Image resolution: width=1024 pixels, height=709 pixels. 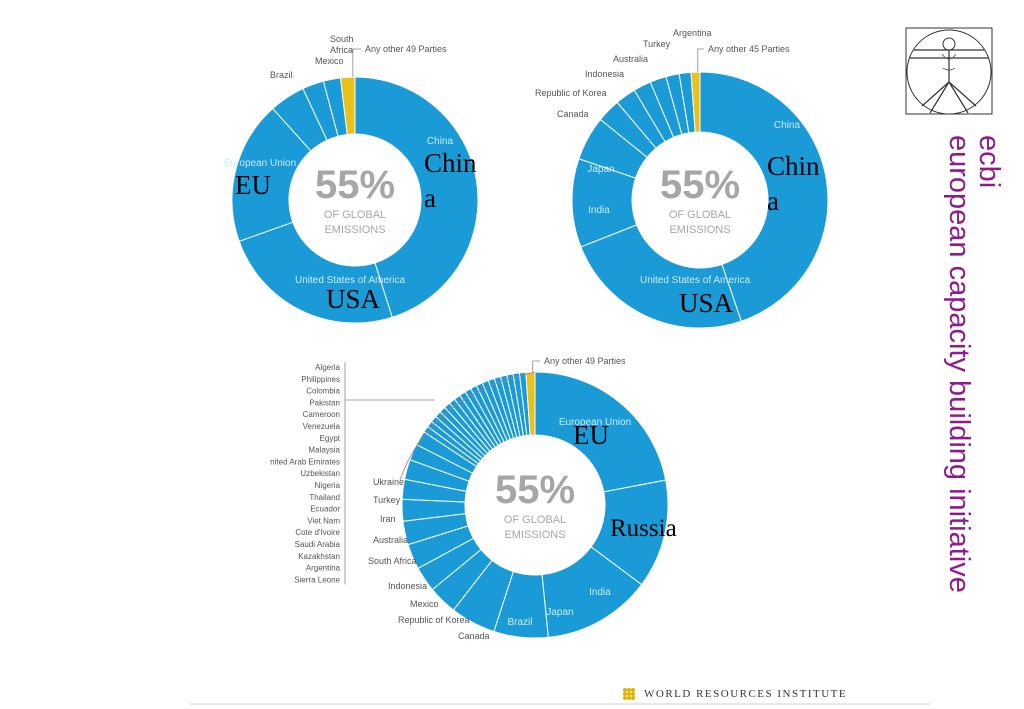 I want to click on callout-south-africa-2: Africa, so click(x=341, y=50).